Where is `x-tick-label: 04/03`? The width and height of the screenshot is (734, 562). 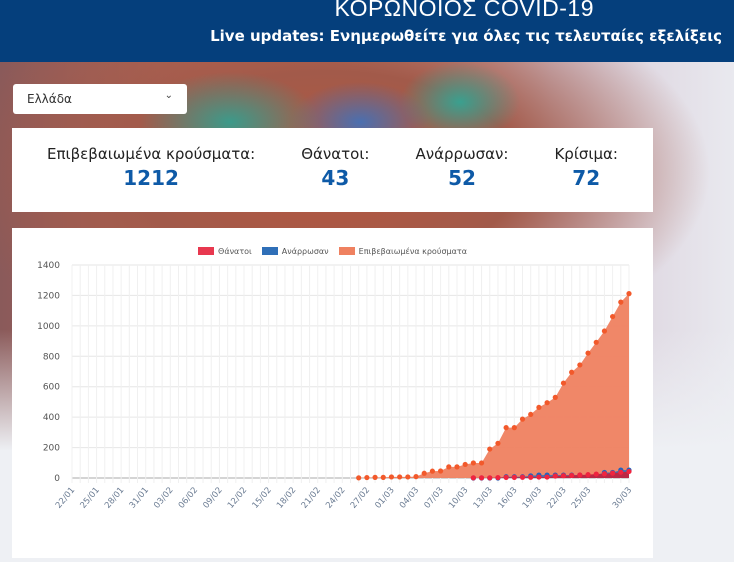 x-tick-label: 04/03 is located at coordinates (409, 498).